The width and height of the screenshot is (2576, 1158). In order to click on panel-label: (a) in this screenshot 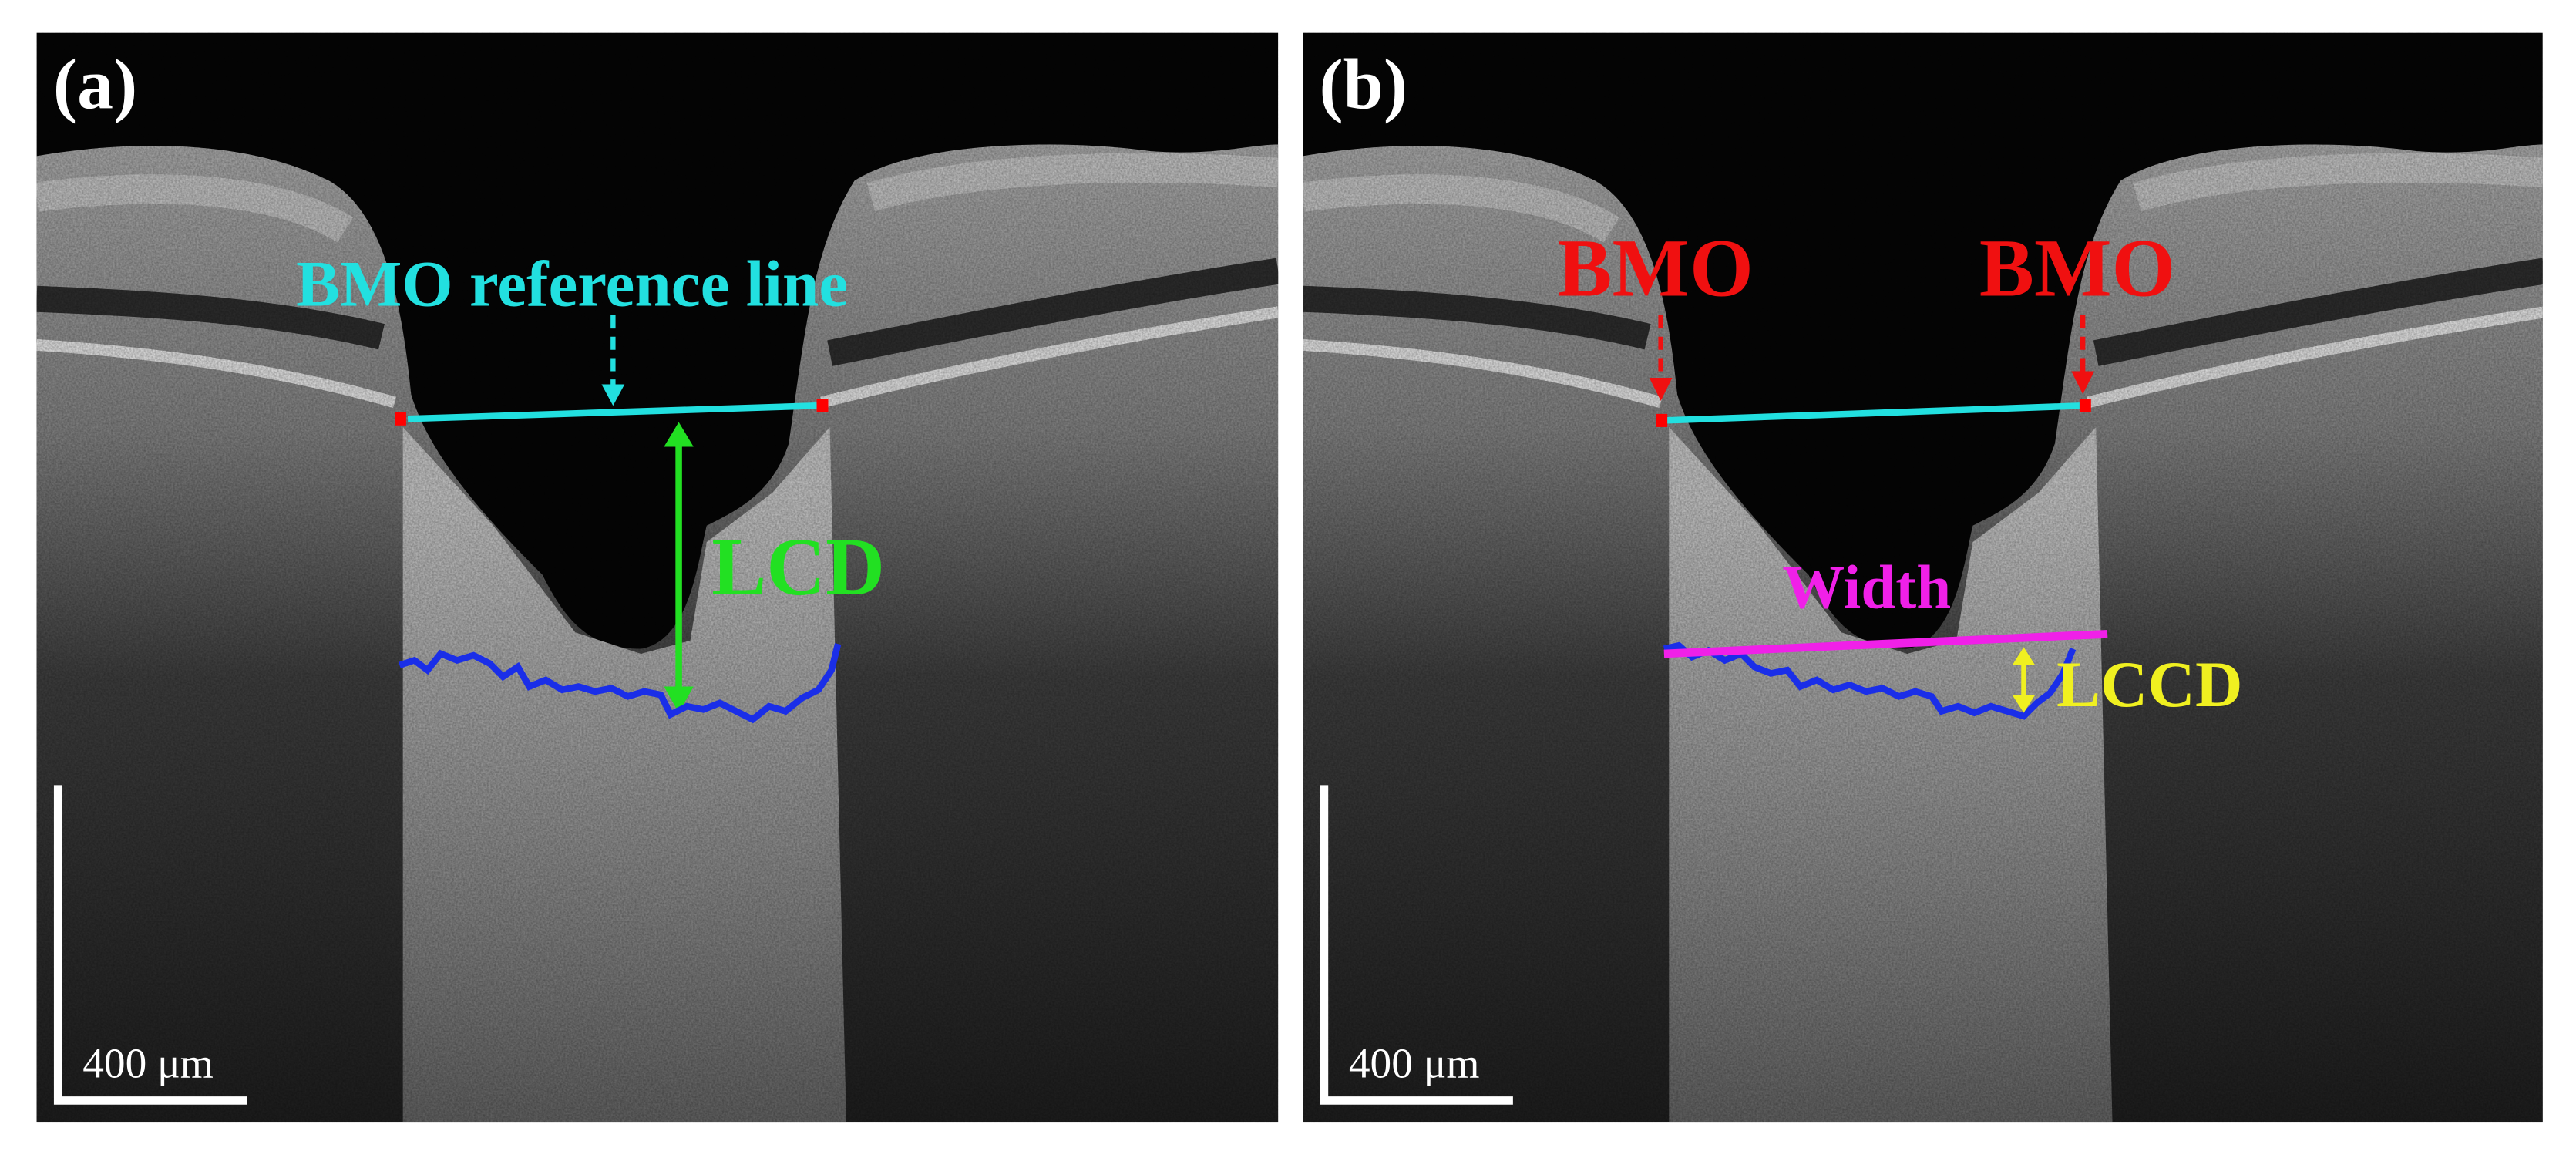, I will do `click(95, 85)`.